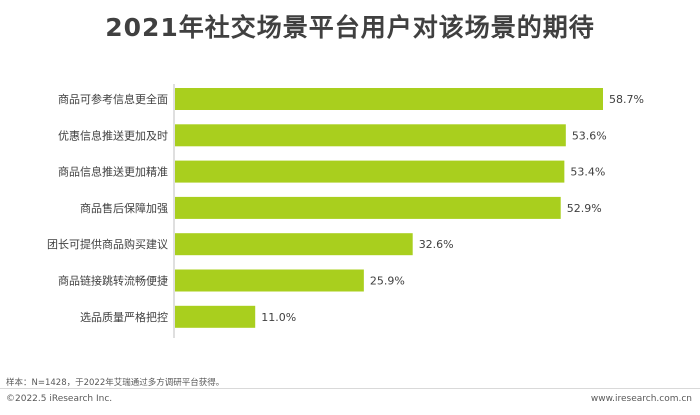 The image size is (700, 415). What do you see at coordinates (589, 135) in the screenshot?
I see `value-label: 53.6%` at bounding box center [589, 135].